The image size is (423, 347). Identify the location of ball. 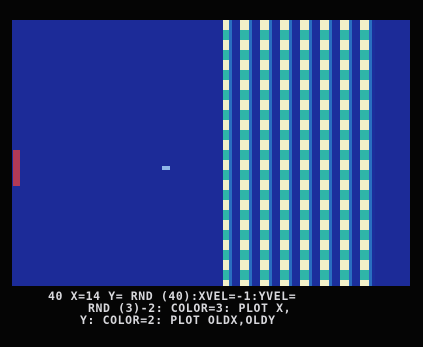
(166, 168).